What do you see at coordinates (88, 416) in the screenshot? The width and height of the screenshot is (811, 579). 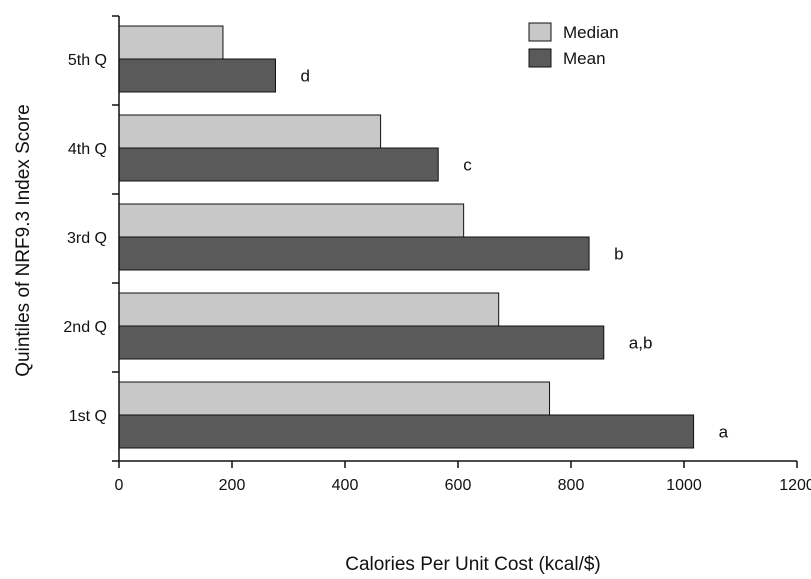 I see `y-tick-label: 1st Q` at bounding box center [88, 416].